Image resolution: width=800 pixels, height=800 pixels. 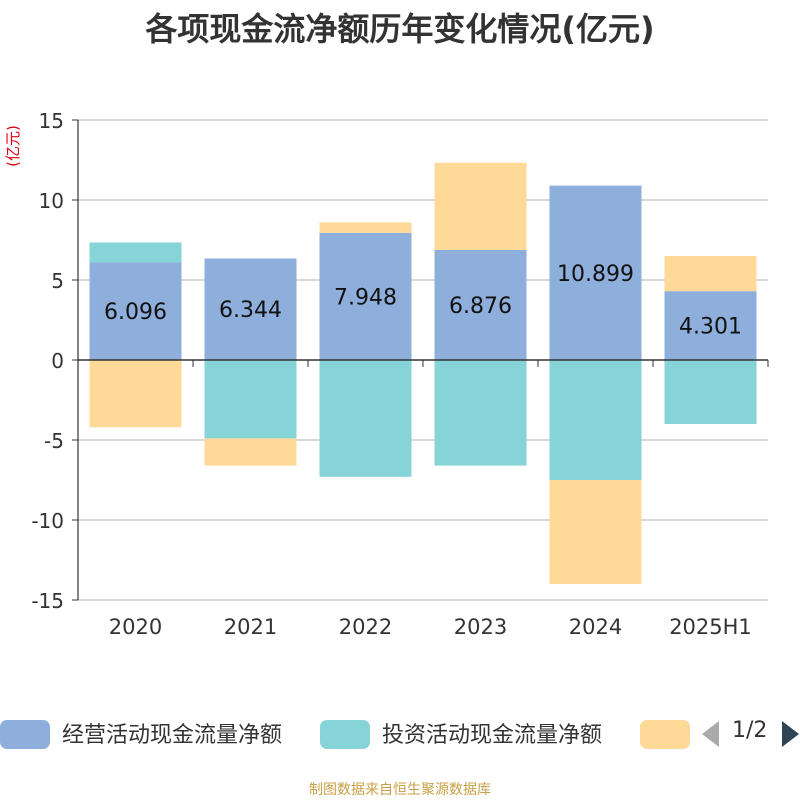 I want to click on chart-title: 各项现金流净额历年变化情况(亿元), so click(x=400, y=29).